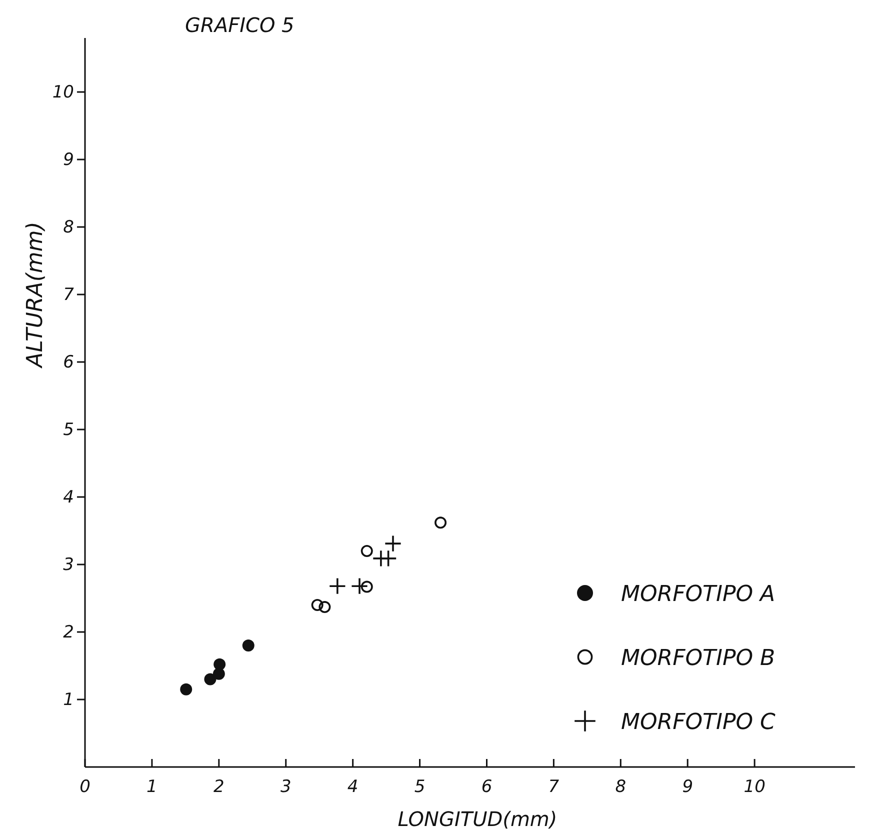 The height and width of the screenshot is (838, 870). What do you see at coordinates (698, 722) in the screenshot?
I see `legend-label: MORFOTIPO C` at bounding box center [698, 722].